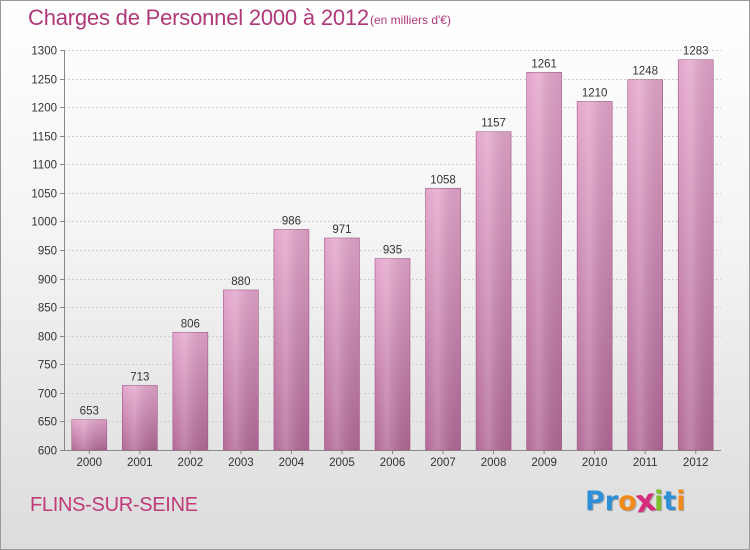 The width and height of the screenshot is (750, 550). I want to click on y-tick-label: 1300, so click(44, 52).